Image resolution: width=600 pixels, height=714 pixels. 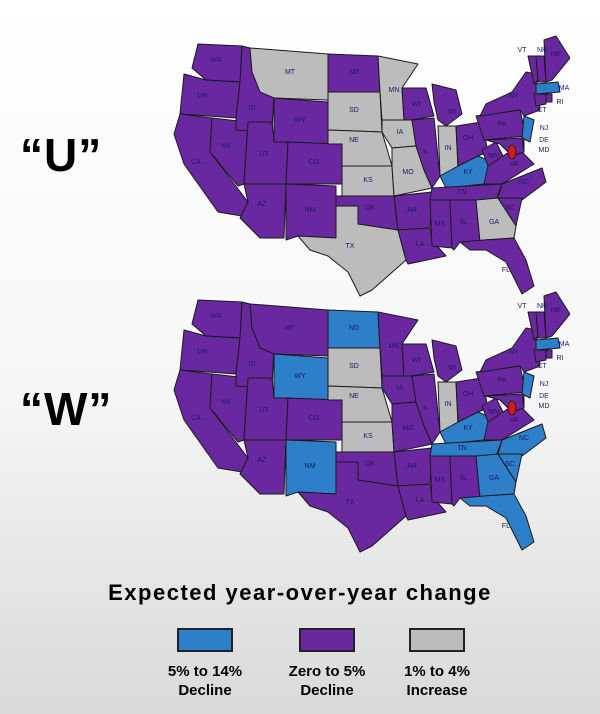 What do you see at coordinates (350, 502) in the screenshot?
I see `state-label-tx: TX` at bounding box center [350, 502].